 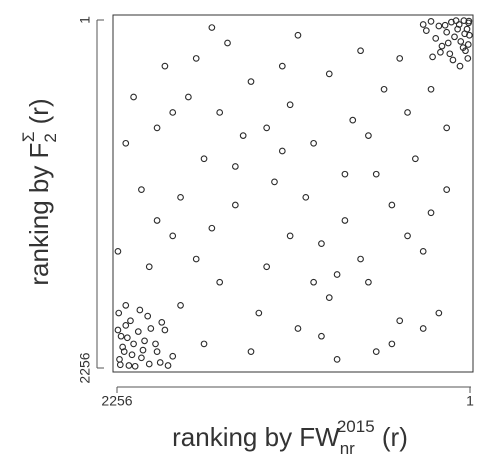 I want to click on x-label-text: ranking by FW, so click(x=256, y=437).